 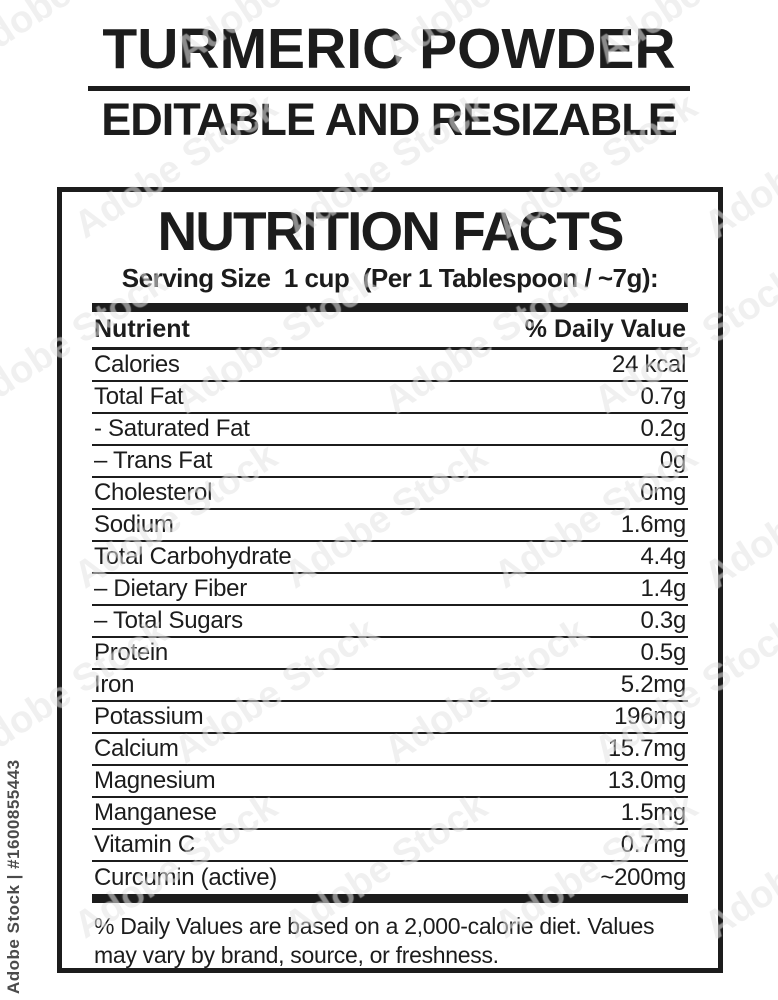 I want to click on table-row: – Total Sugars 0.3g, so click(x=390, y=622).